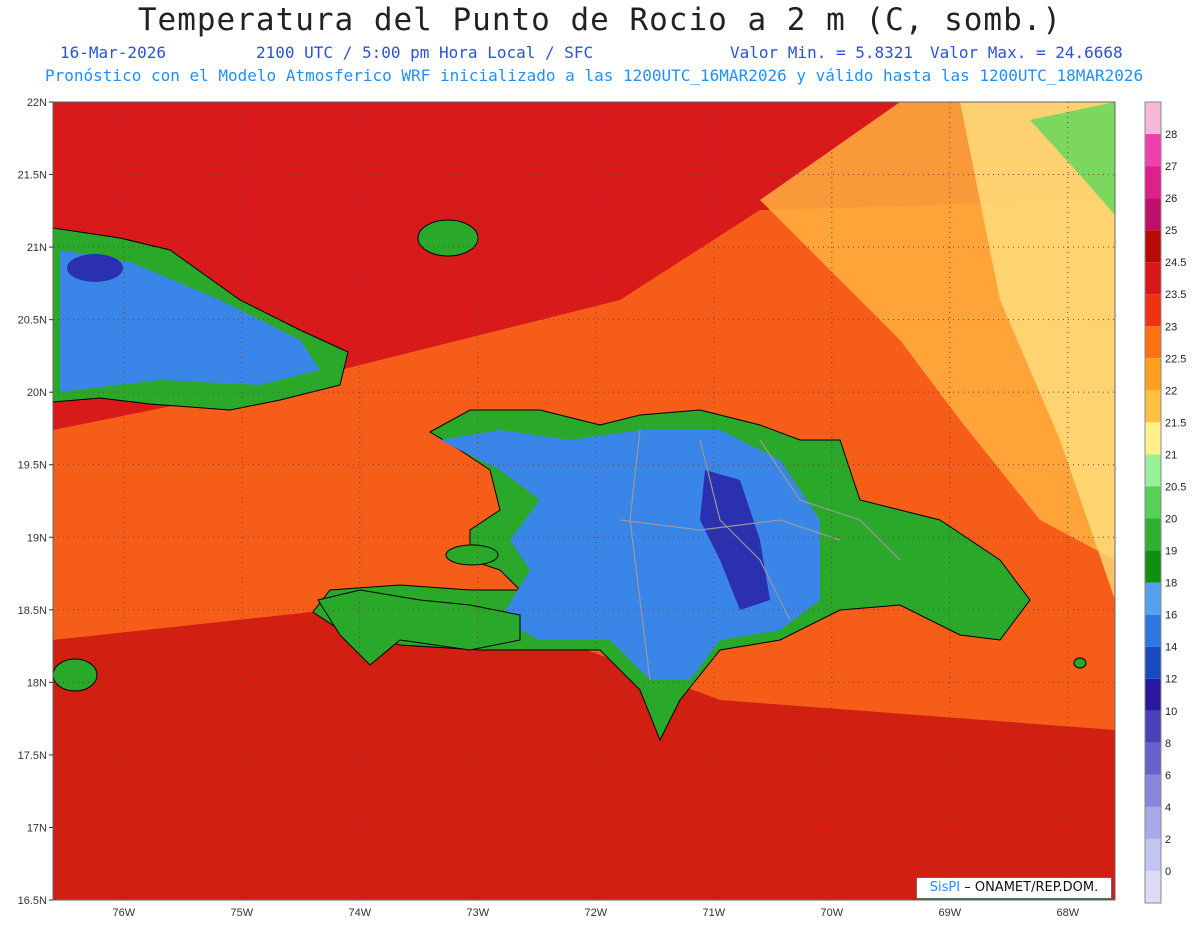  I want to click on forecast-date: 16-Mar-2026, so click(113, 52).